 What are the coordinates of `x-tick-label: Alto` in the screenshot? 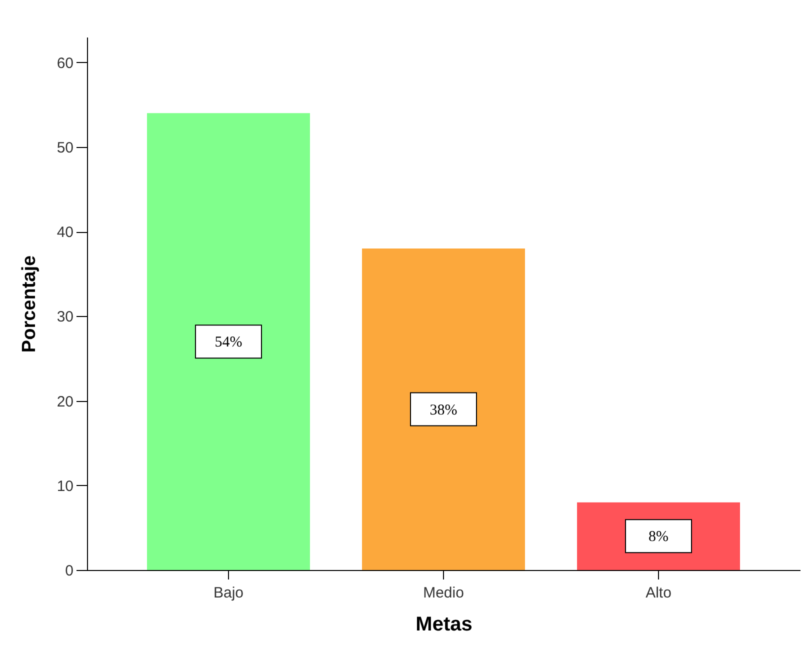 It's located at (659, 593).